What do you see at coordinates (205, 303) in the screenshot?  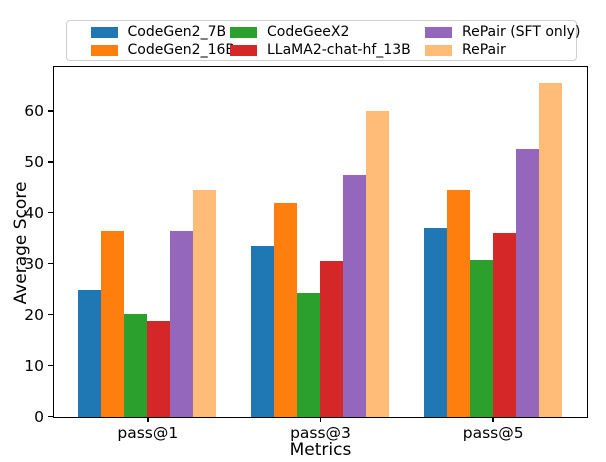 I see `bar-RePair-pass@1` at bounding box center [205, 303].